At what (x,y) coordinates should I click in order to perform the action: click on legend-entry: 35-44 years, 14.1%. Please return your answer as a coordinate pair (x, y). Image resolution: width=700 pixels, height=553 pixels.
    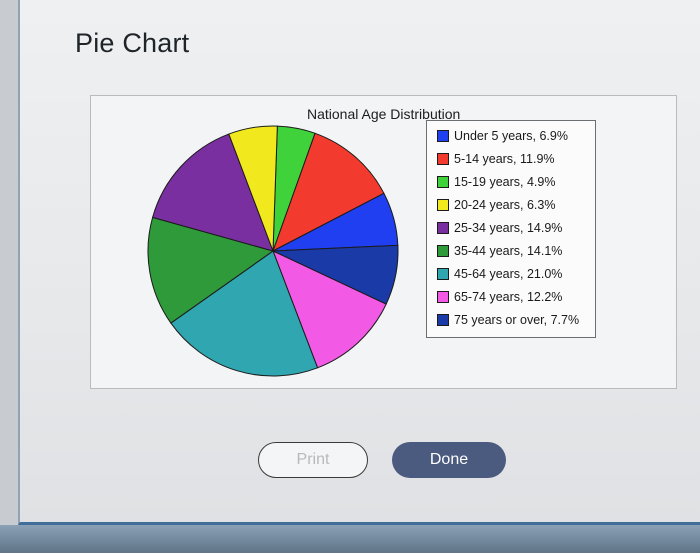
    Looking at the image, I should click on (499, 251).